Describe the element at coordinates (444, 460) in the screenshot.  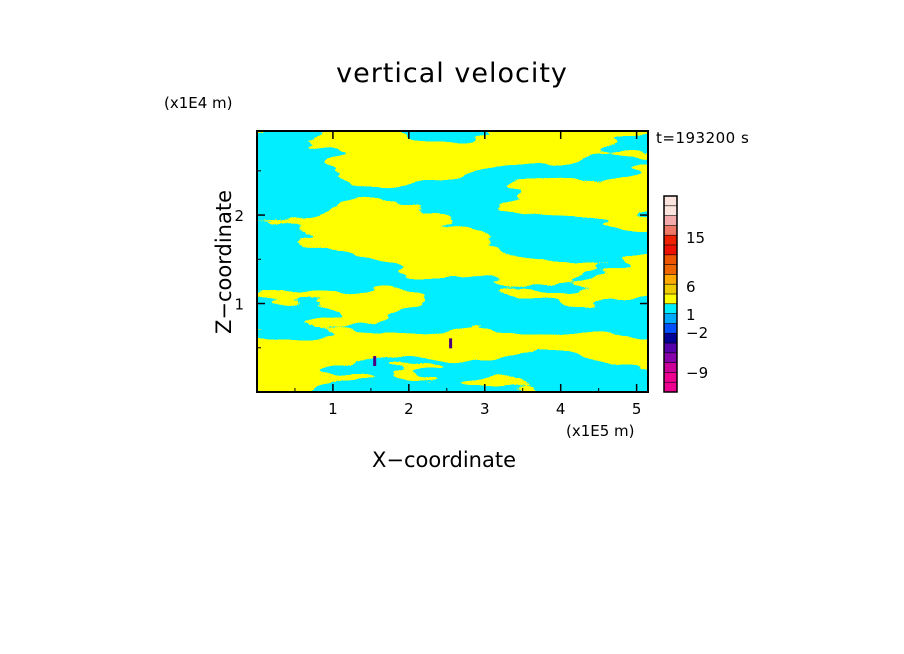
I see `x-axis-label: X−coordinate` at that location.